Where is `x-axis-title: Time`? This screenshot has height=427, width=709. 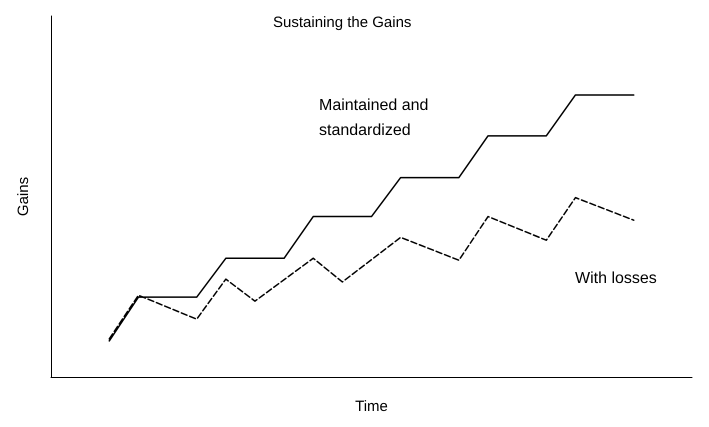
x-axis-title: Time is located at coordinates (371, 406).